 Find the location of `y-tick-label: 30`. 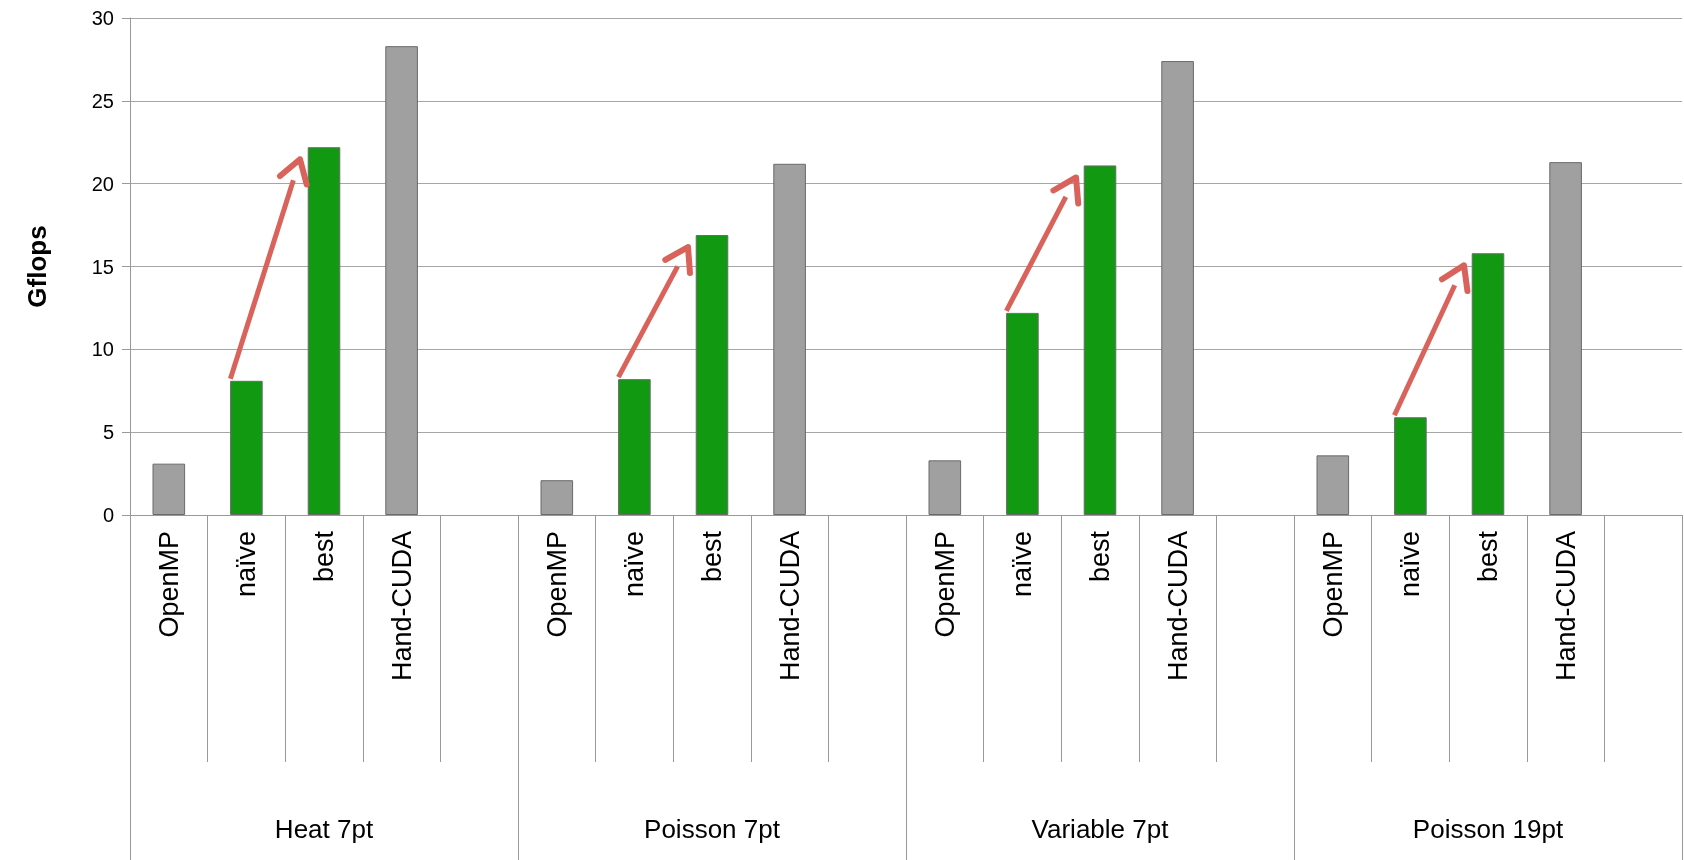

y-tick-label: 30 is located at coordinates (102, 18).